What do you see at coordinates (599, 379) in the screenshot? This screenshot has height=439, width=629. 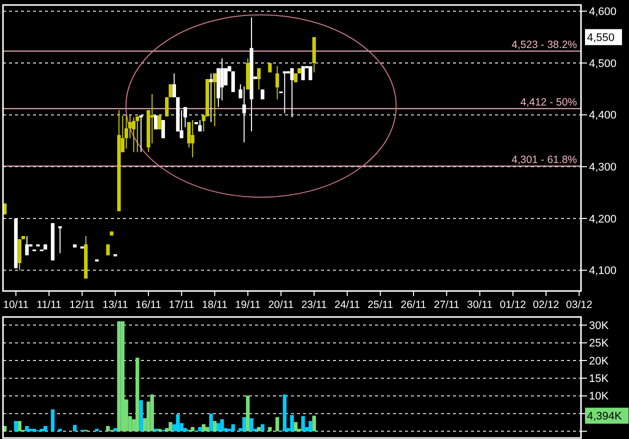 I see `y-tick-label: 15K` at bounding box center [599, 379].